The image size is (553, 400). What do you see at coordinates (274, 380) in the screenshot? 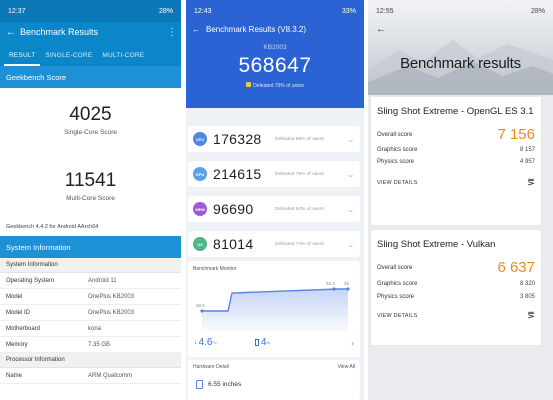
I see `hardware-detail: Hardware Detail View All 6.55 inches` at bounding box center [274, 380].